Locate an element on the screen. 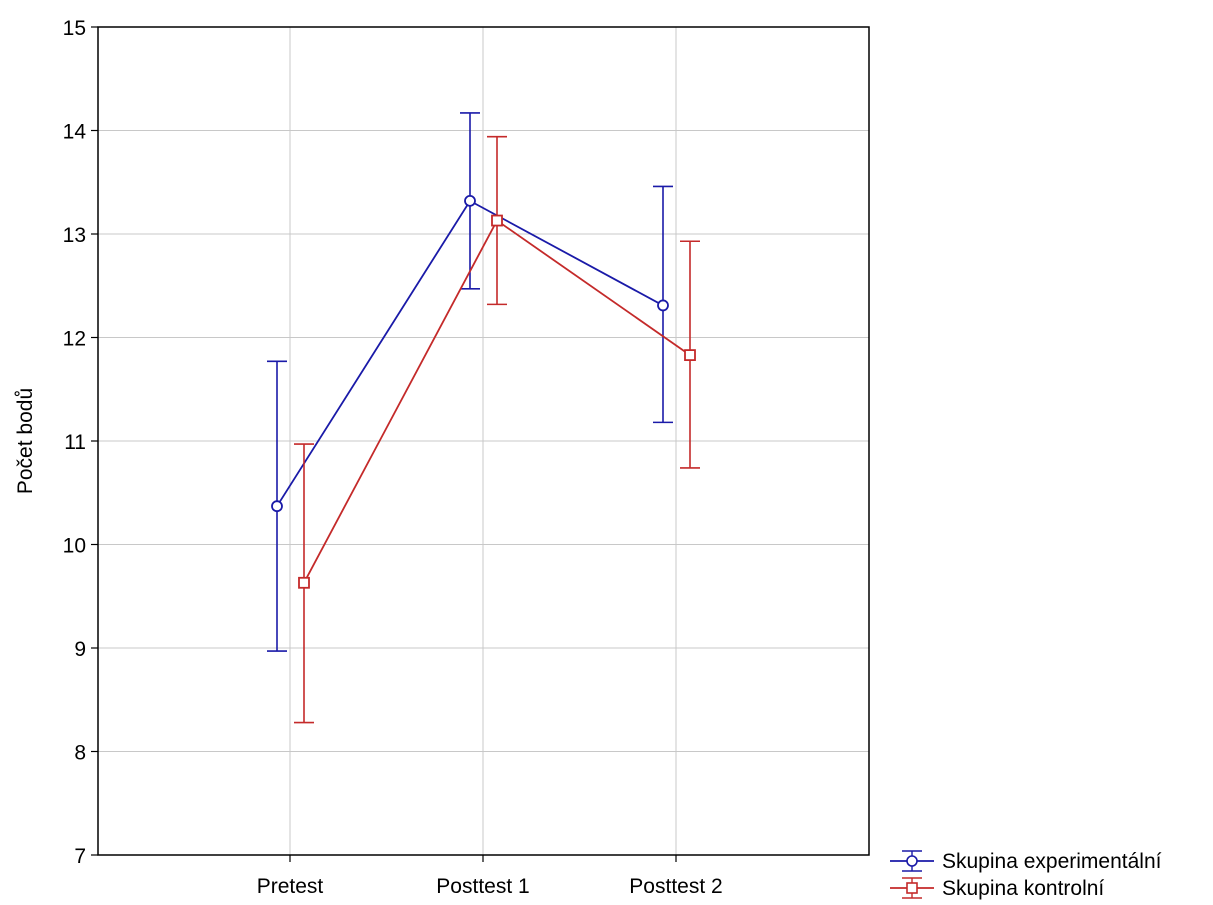 This screenshot has width=1213, height=905. y-axis-label: Počet bodů is located at coordinates (25, 441).